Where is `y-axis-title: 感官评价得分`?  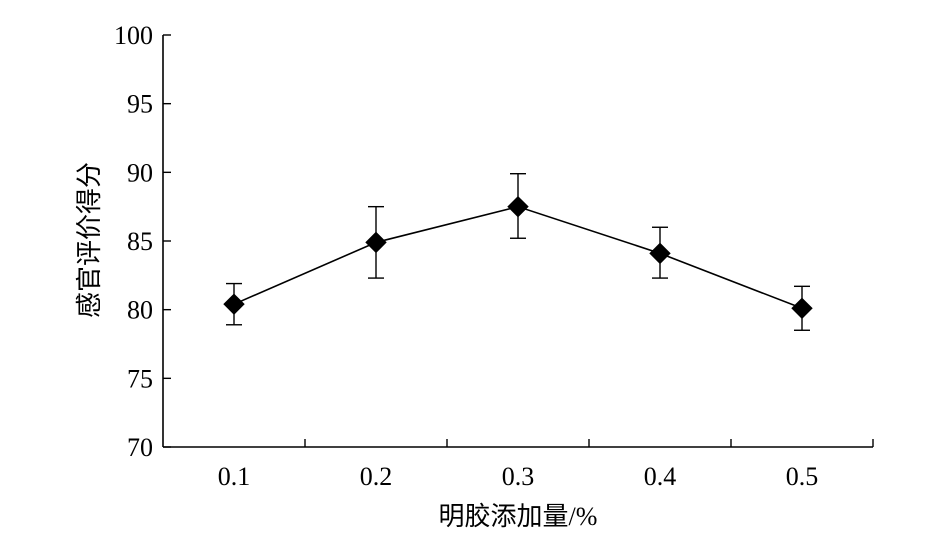 y-axis-title: 感官评价得分 is located at coordinates (89, 240).